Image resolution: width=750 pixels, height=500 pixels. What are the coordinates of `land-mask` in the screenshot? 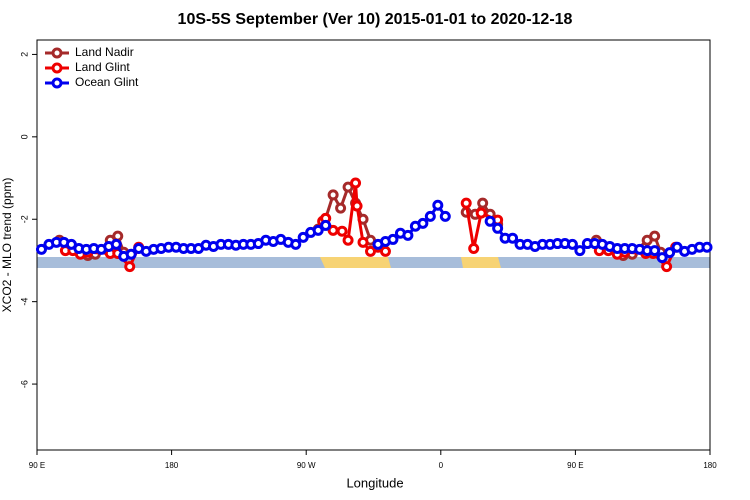 It's located at (373, 262).